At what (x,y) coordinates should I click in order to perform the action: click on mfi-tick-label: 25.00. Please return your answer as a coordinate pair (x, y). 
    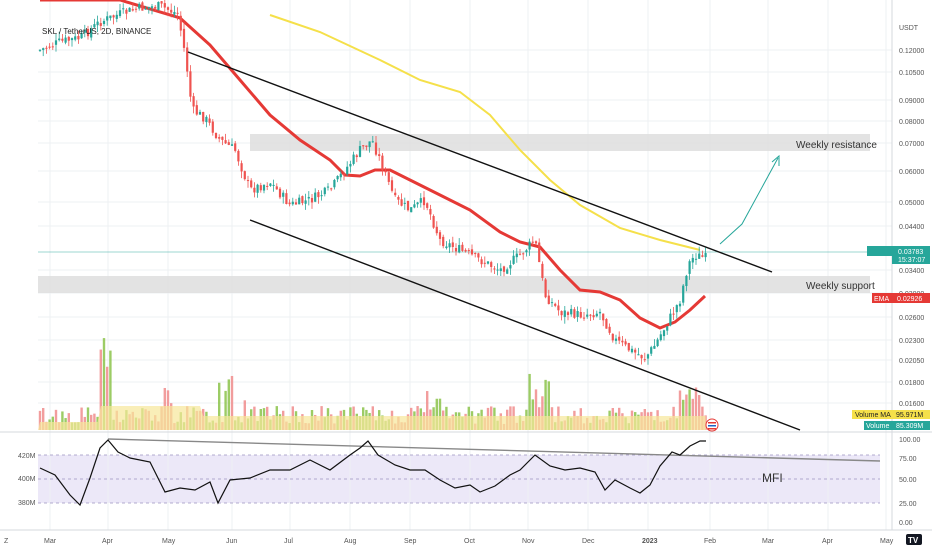
    Looking at the image, I should click on (908, 504).